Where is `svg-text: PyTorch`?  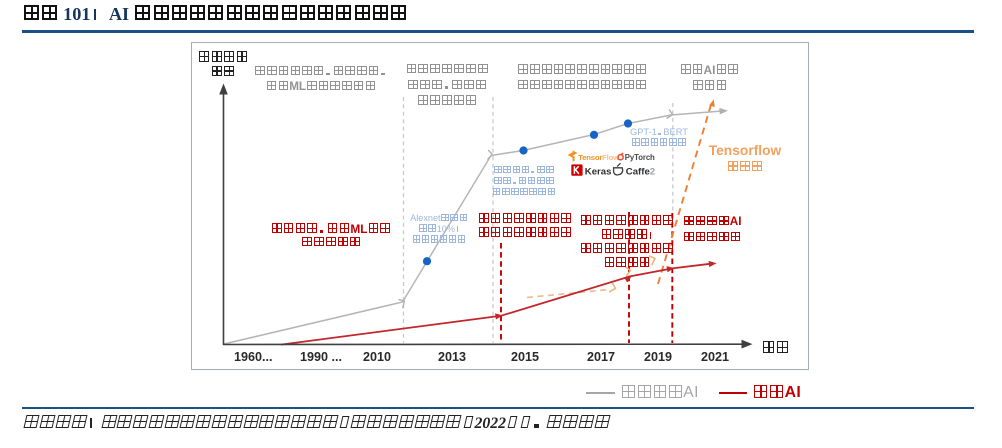
svg-text: PyTorch is located at coordinates (640, 157).